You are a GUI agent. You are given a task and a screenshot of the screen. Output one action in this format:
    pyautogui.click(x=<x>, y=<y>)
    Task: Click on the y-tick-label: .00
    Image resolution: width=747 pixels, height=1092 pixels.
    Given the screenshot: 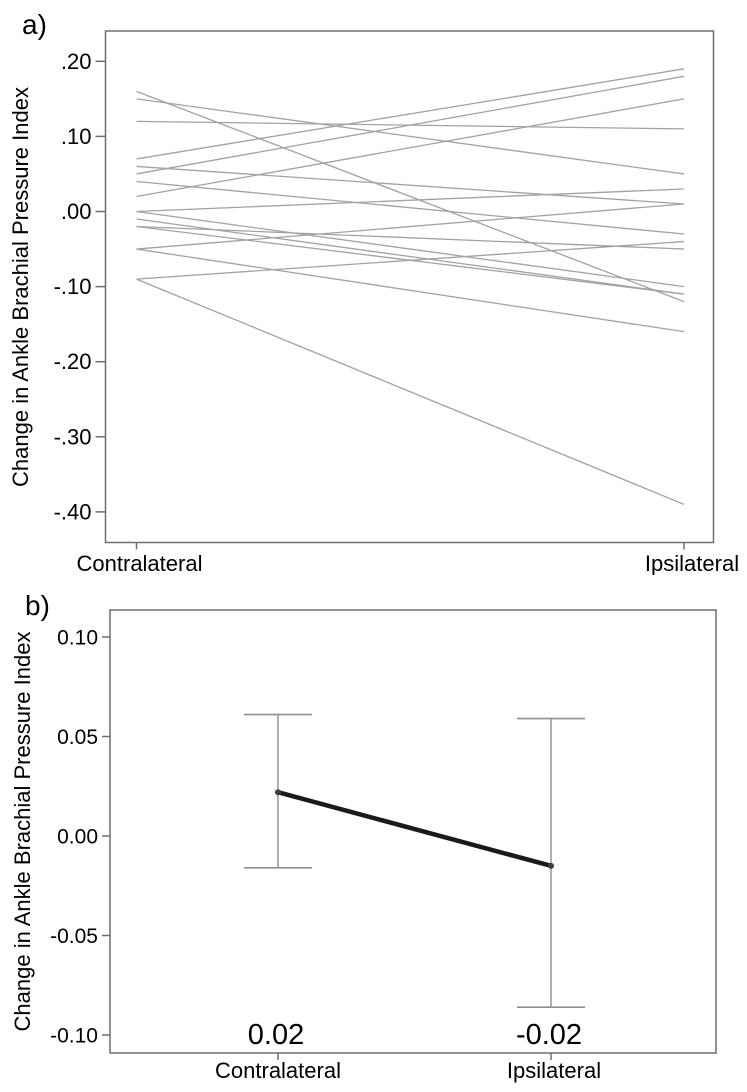 What is the action you would take?
    pyautogui.click(x=76, y=211)
    